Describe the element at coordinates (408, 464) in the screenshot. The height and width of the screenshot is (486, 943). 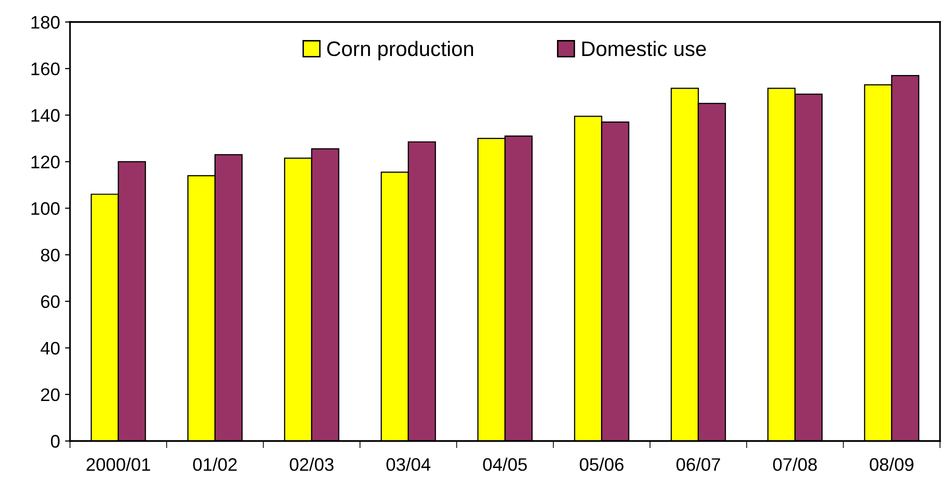
I see `x-tick-label: 03/04` at that location.